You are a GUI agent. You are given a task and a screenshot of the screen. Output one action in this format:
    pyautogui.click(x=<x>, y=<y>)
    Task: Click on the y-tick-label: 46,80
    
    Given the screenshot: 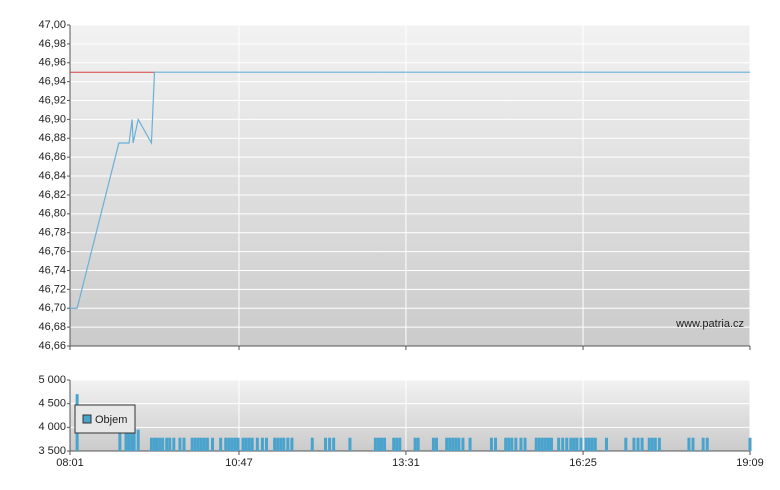 What is the action you would take?
    pyautogui.click(x=52, y=214)
    